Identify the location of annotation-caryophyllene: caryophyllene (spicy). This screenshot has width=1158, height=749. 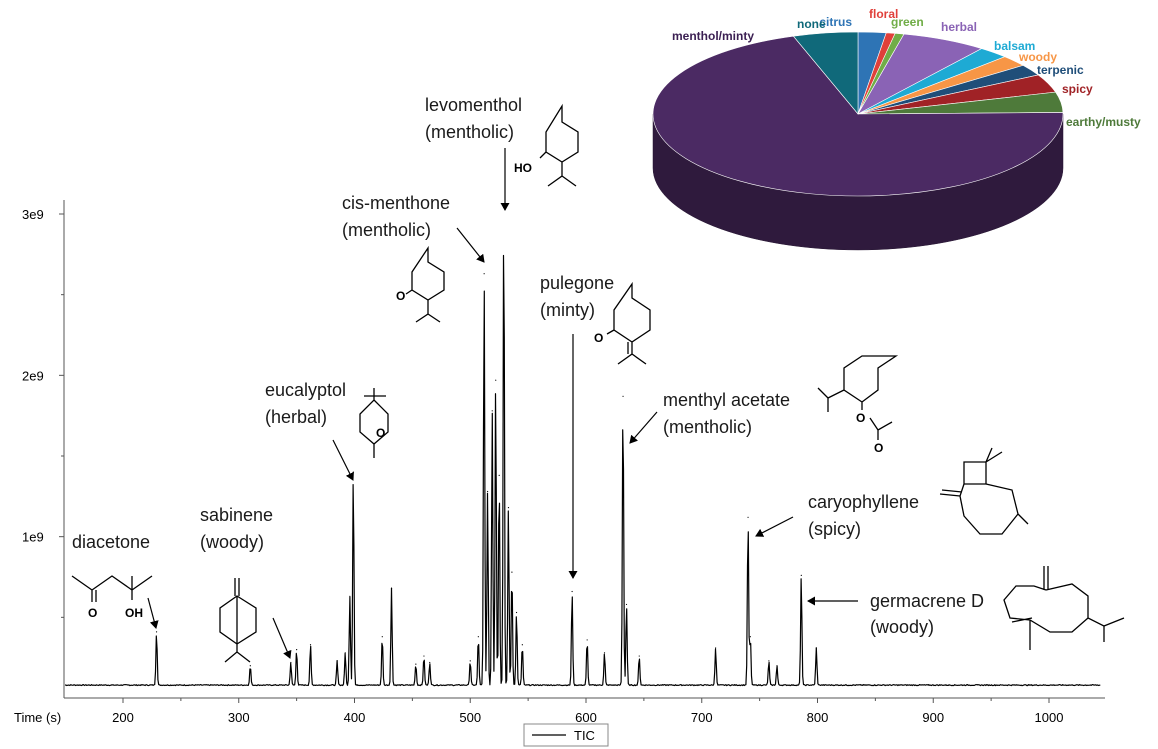
(837, 515).